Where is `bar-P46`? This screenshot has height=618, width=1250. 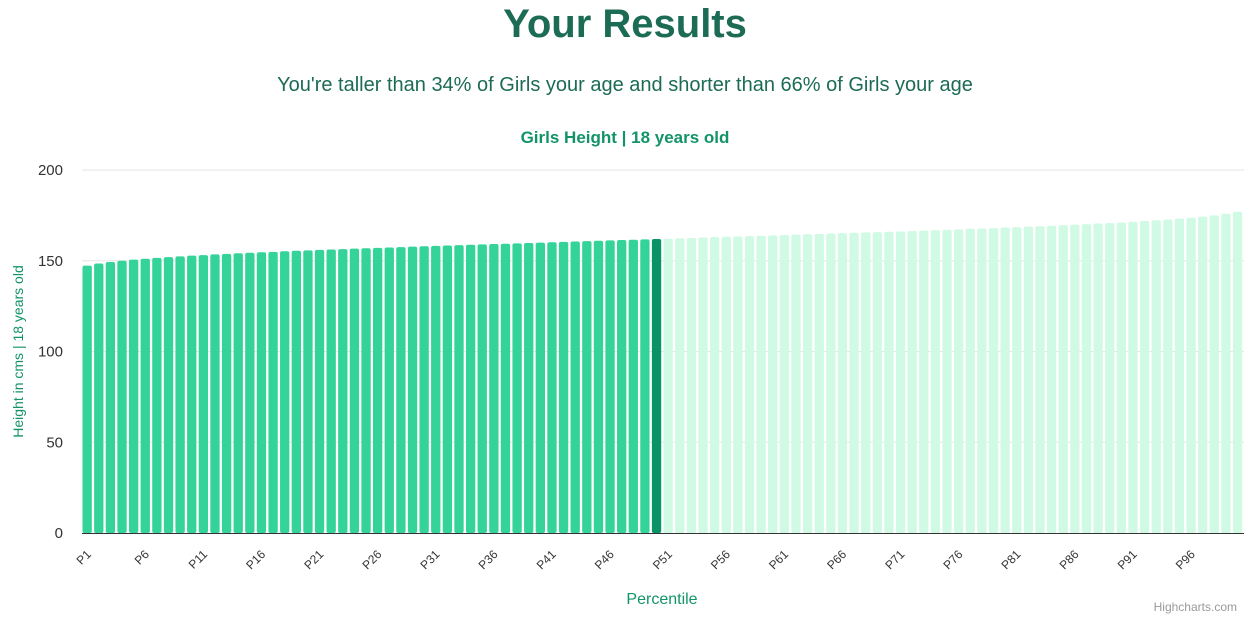
bar-P46 is located at coordinates (610, 386).